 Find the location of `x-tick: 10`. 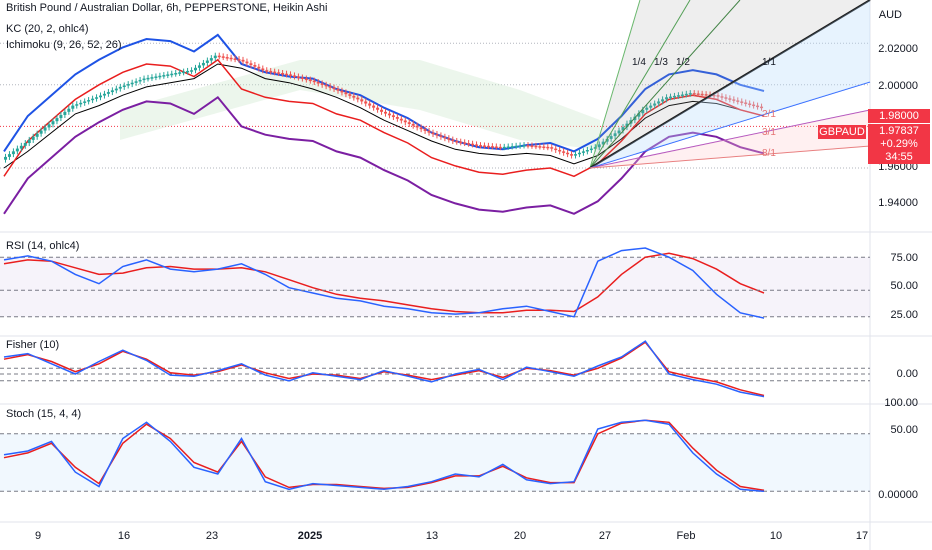

x-tick: 10 is located at coordinates (776, 536).